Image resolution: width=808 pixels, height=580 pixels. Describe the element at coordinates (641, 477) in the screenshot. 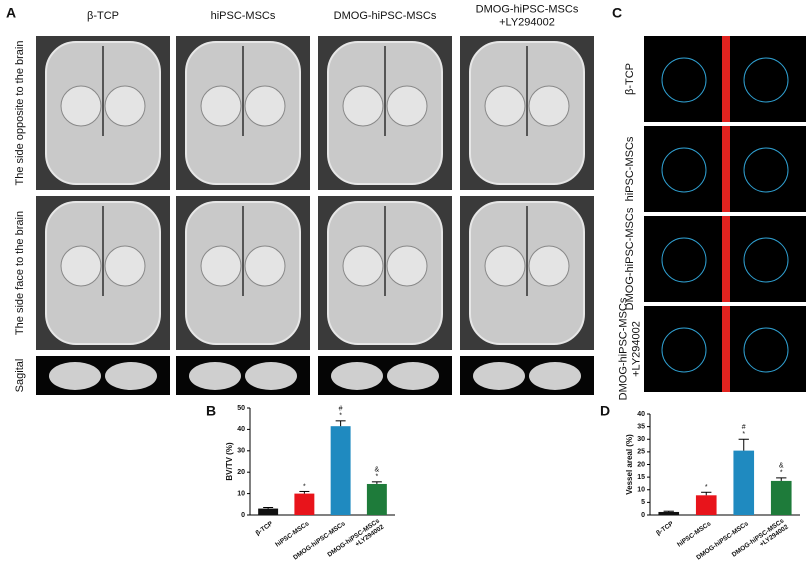

I see `y-tick-label: 15` at that location.